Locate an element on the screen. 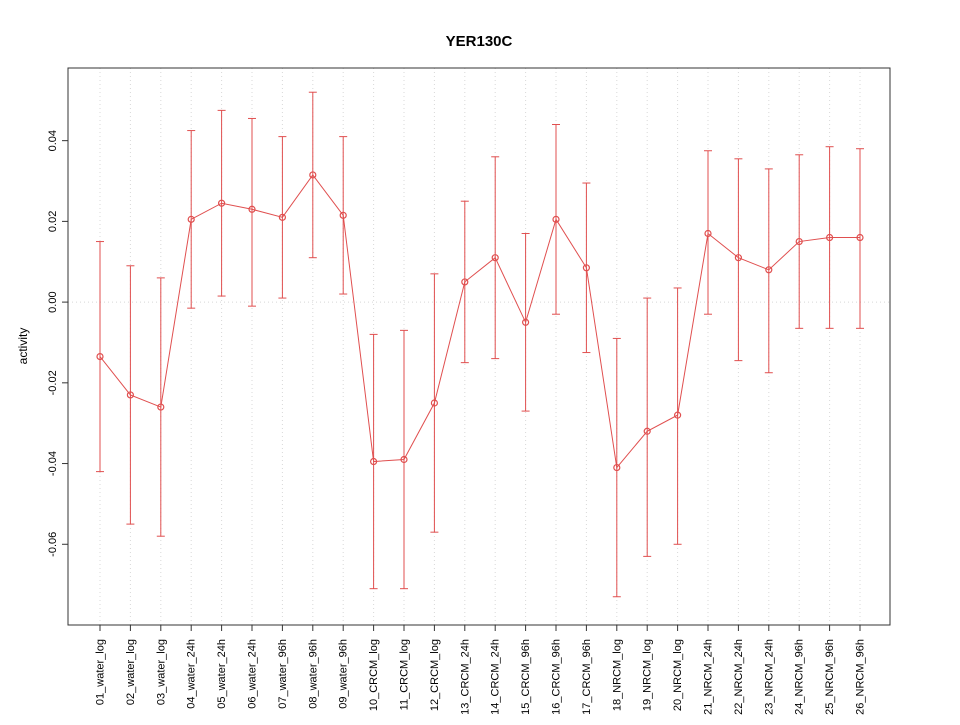 This screenshot has width=960, height=725. x-tick-label: 09_water_96h is located at coordinates (344, 674).